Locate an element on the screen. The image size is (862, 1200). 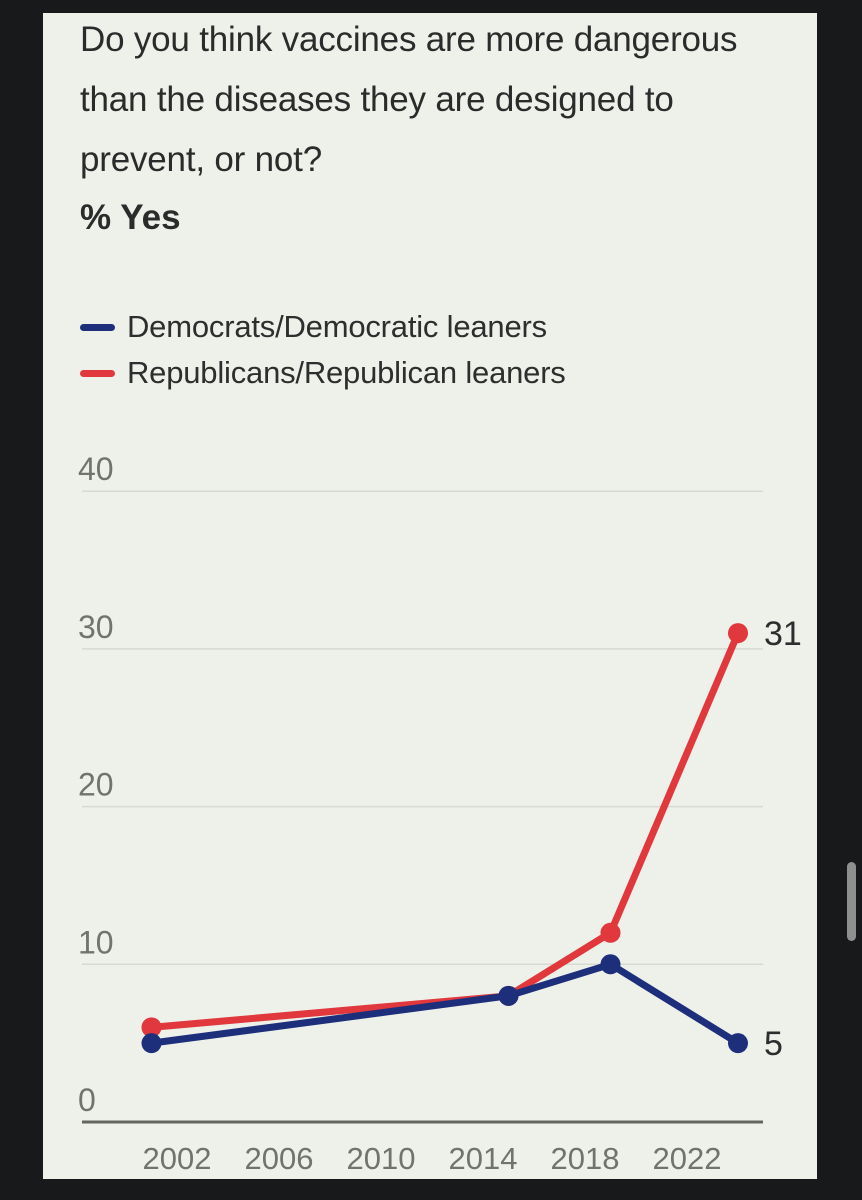
legend-item-republicans: Republicans/Republican leaners is located at coordinates (323, 373).